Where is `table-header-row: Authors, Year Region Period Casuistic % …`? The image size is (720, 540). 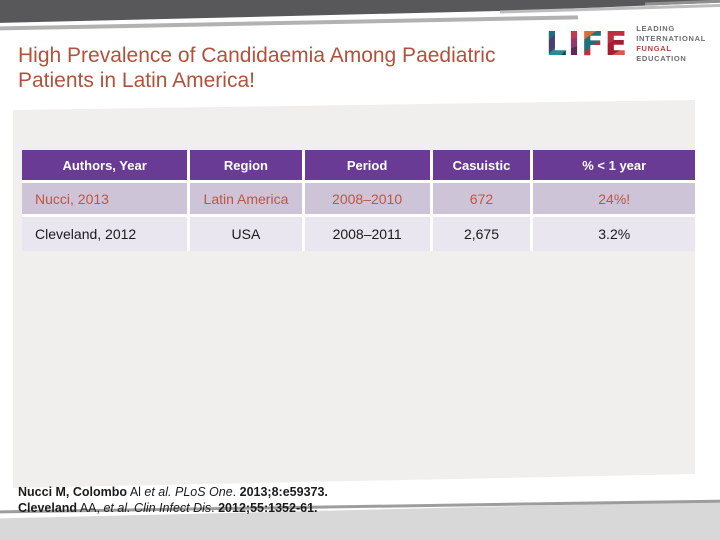
table-header-row: Authors, Year Region Period Casuistic % … is located at coordinates (358, 166).